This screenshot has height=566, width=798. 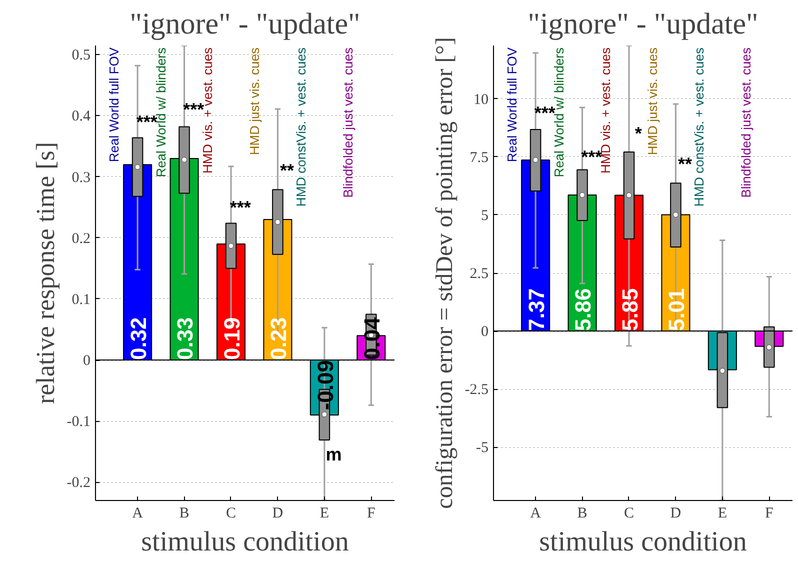 I want to click on y-tick-label: -5, so click(x=482, y=448).